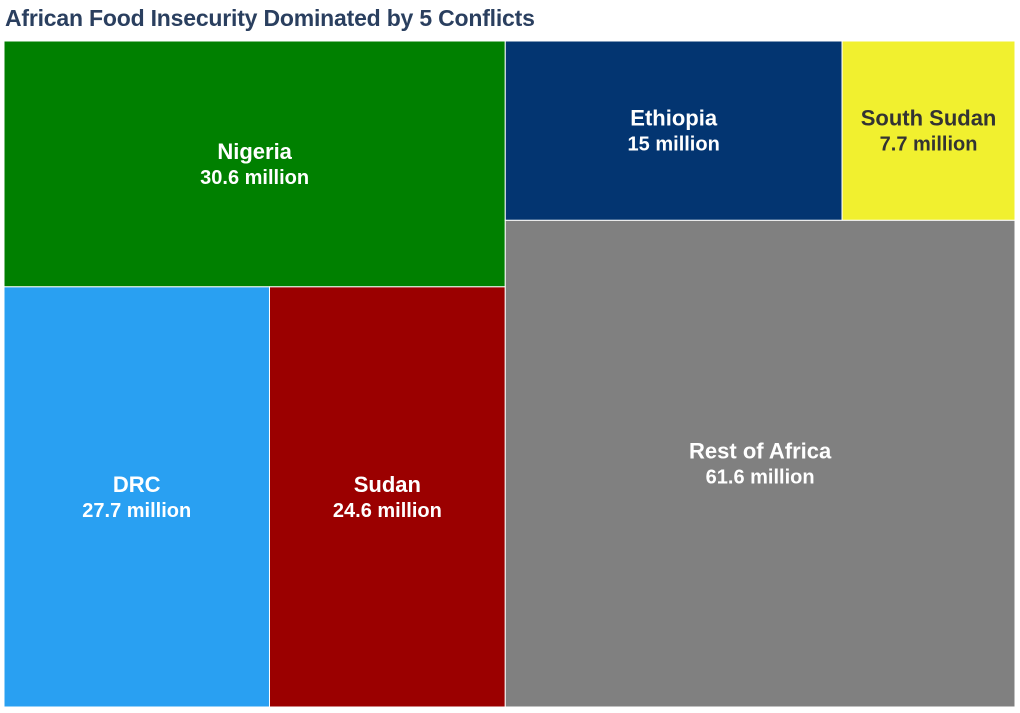 The width and height of the screenshot is (1020, 713). Describe the element at coordinates (136, 511) in the screenshot. I see `tile-value: 27.7 million` at that location.